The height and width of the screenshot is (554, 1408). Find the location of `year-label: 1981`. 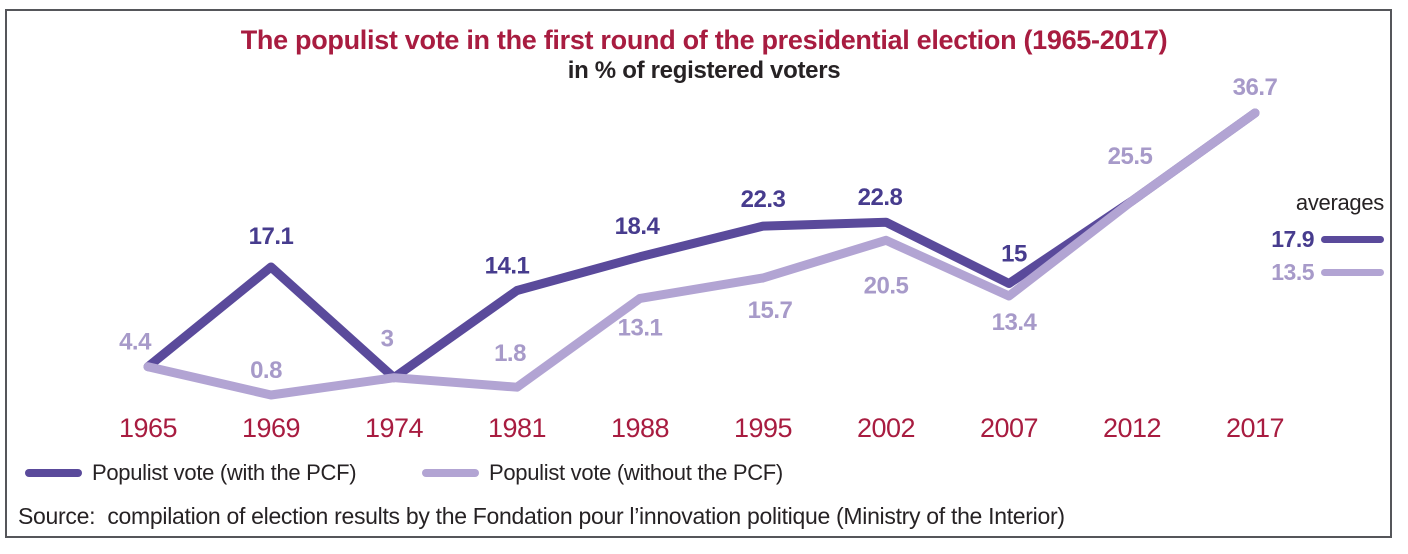

year-label: 1981 is located at coordinates (517, 428).